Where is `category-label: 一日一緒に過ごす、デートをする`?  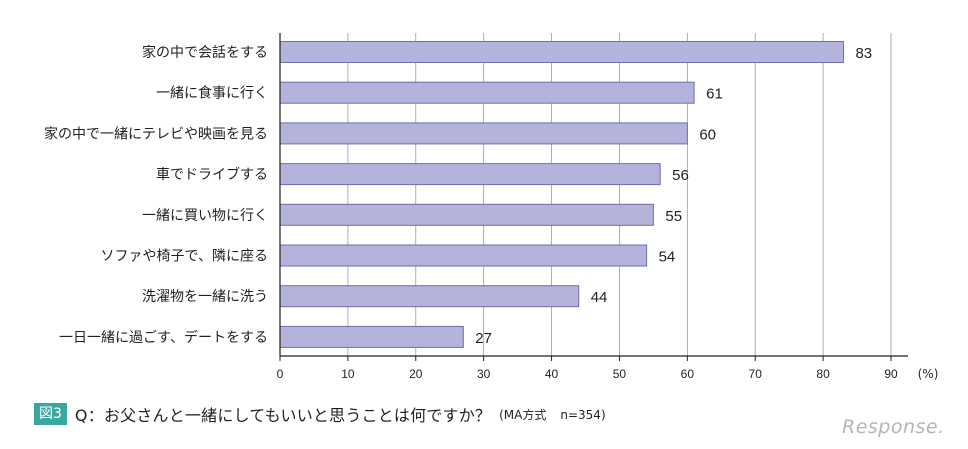 category-label: 一日一緒に過ごす、デートをする is located at coordinates (163, 337).